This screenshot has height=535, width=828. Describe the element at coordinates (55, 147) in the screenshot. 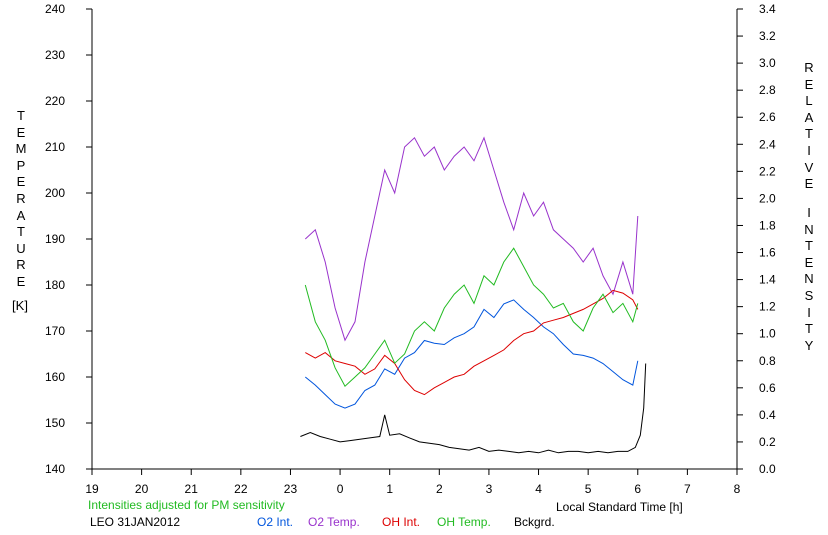

I see `y-left-tick-label: 210` at that location.